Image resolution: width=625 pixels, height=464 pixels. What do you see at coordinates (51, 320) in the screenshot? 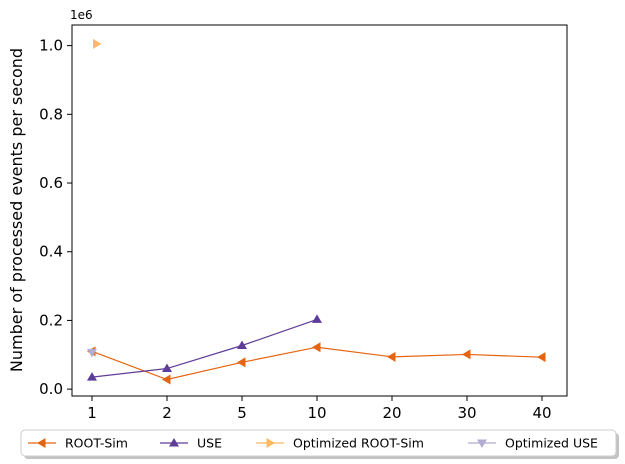
I see `y-tick-label: 0.2` at bounding box center [51, 320].